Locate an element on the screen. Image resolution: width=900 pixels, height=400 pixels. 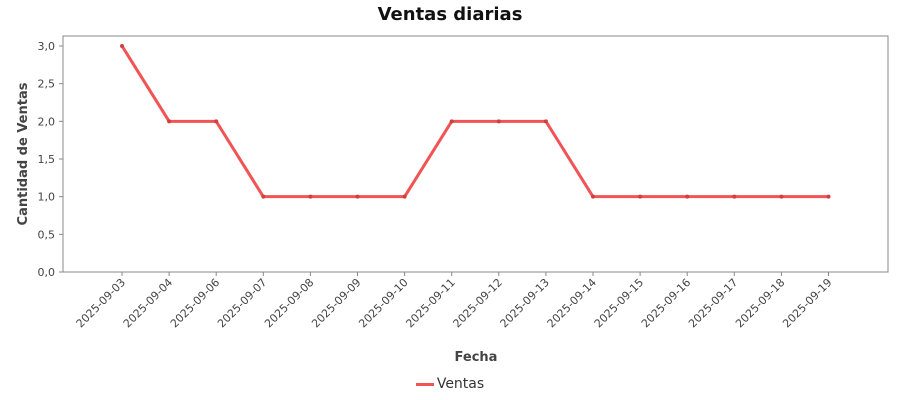
x-tick-label: 2025-09-06 is located at coordinates (195, 303).